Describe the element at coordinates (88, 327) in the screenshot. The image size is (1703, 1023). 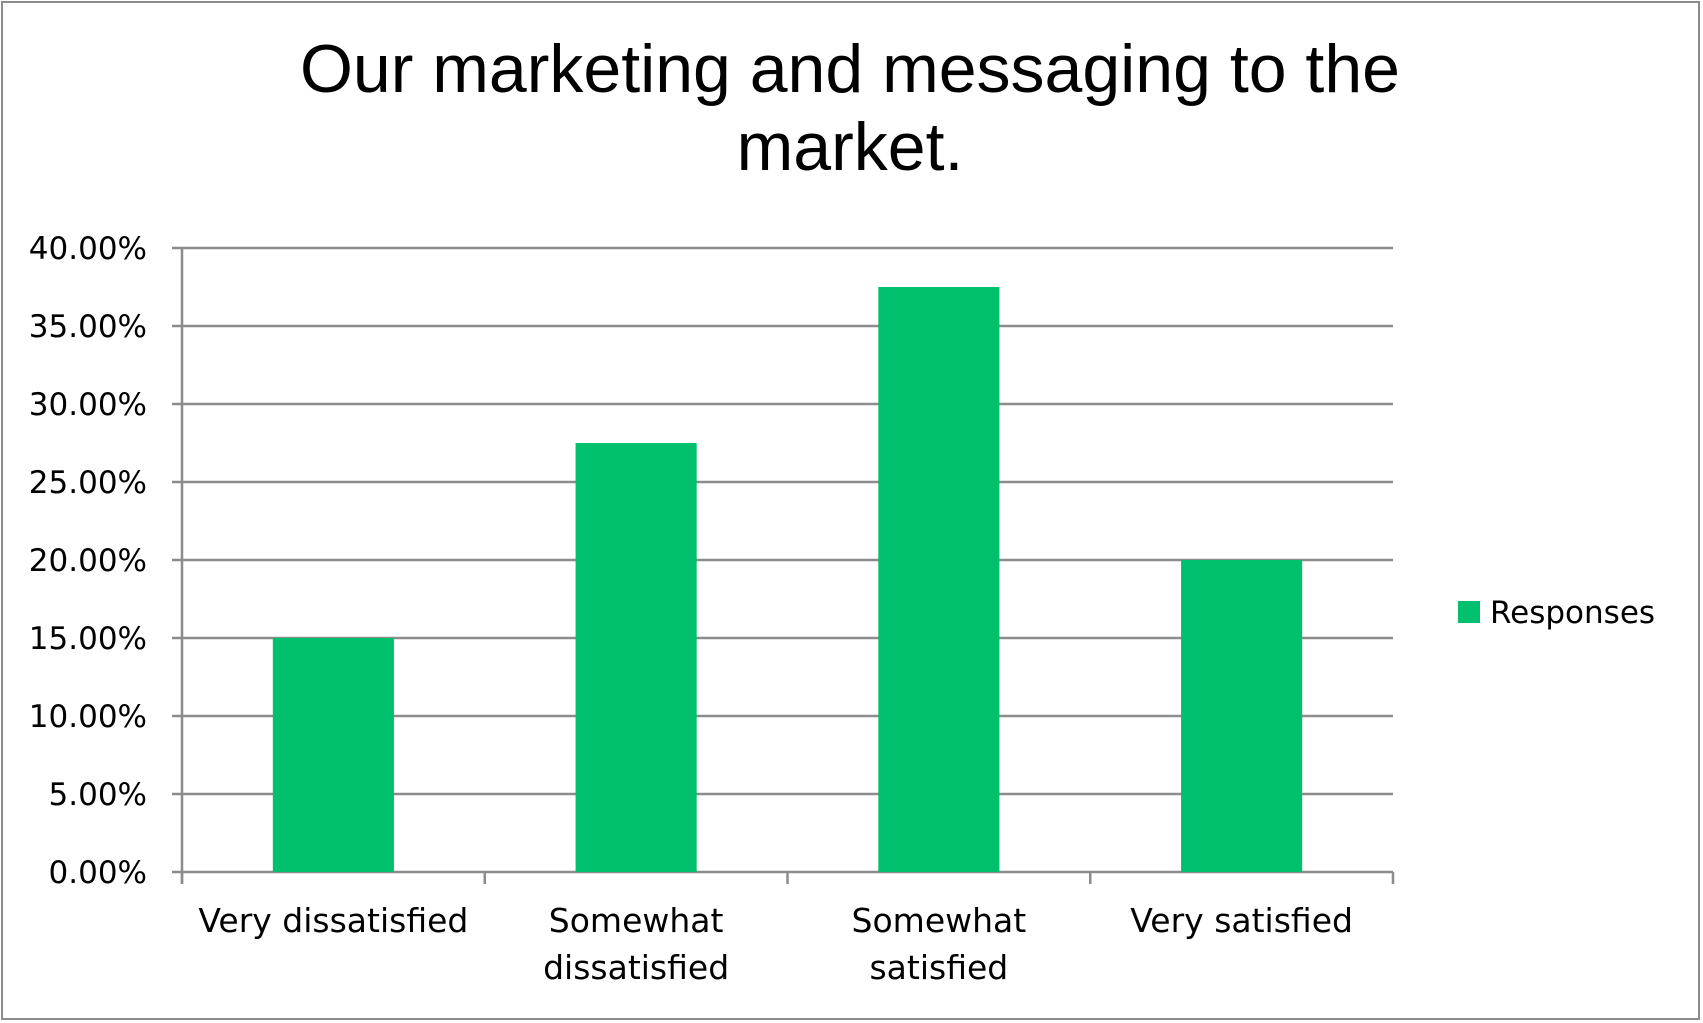
I see `y-tick-label: 35.00%` at that location.